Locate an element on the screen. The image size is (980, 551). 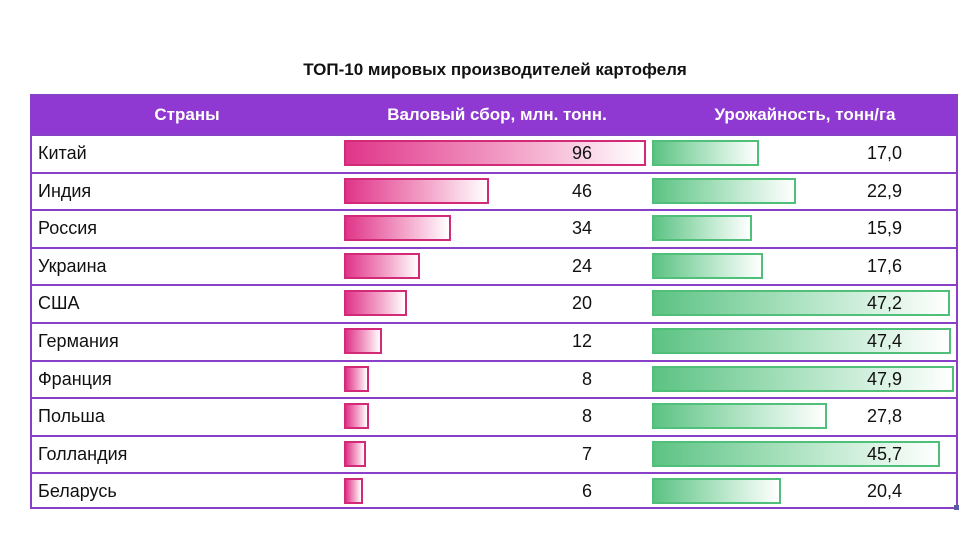
country-name: Китай is located at coordinates (62, 153).